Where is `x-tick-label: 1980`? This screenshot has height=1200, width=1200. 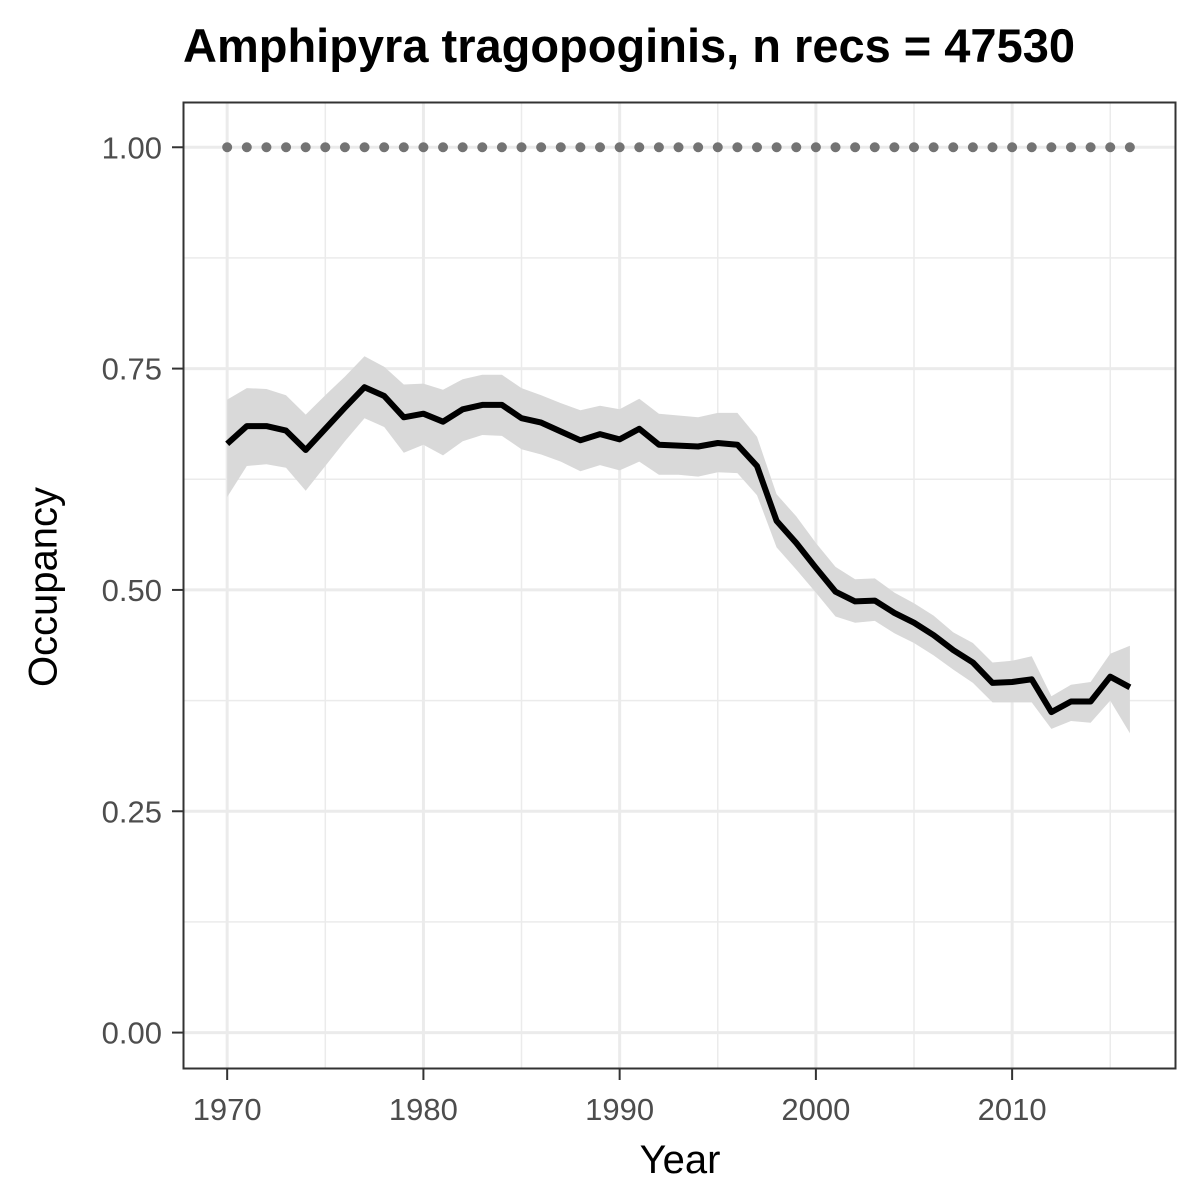 x-tick-label: 1980 is located at coordinates (423, 1109).